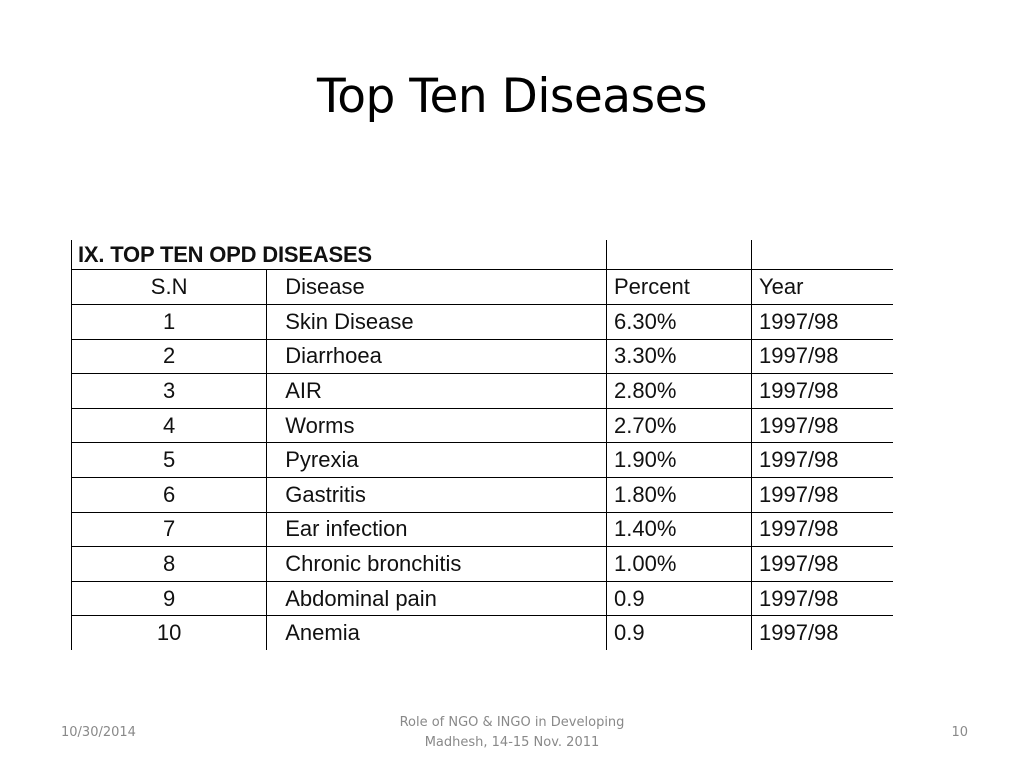 The image size is (1024, 768). I want to click on table-title-row: IX. TOP TEN OPD DISEASES, so click(482, 255).